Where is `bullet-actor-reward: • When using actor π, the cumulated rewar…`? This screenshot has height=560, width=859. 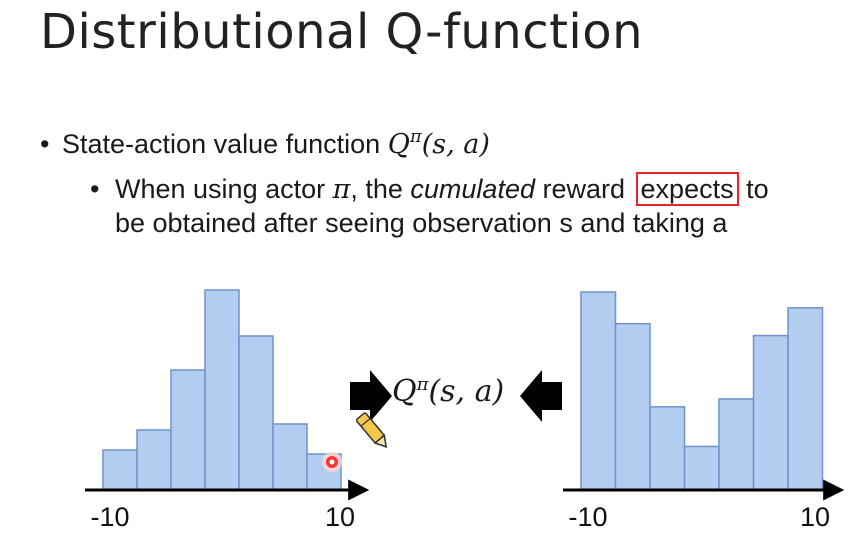
bullet-actor-reward: • When using actor π, the cumulated rewar… is located at coordinates (429, 189).